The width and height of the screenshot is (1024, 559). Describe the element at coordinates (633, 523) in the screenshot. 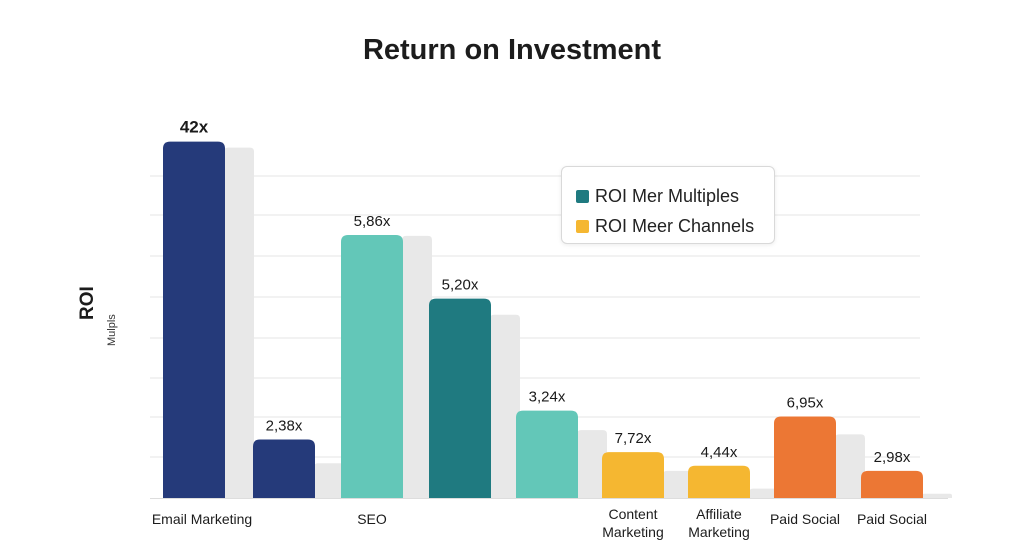

I see `category-label: Content Marketing` at that location.